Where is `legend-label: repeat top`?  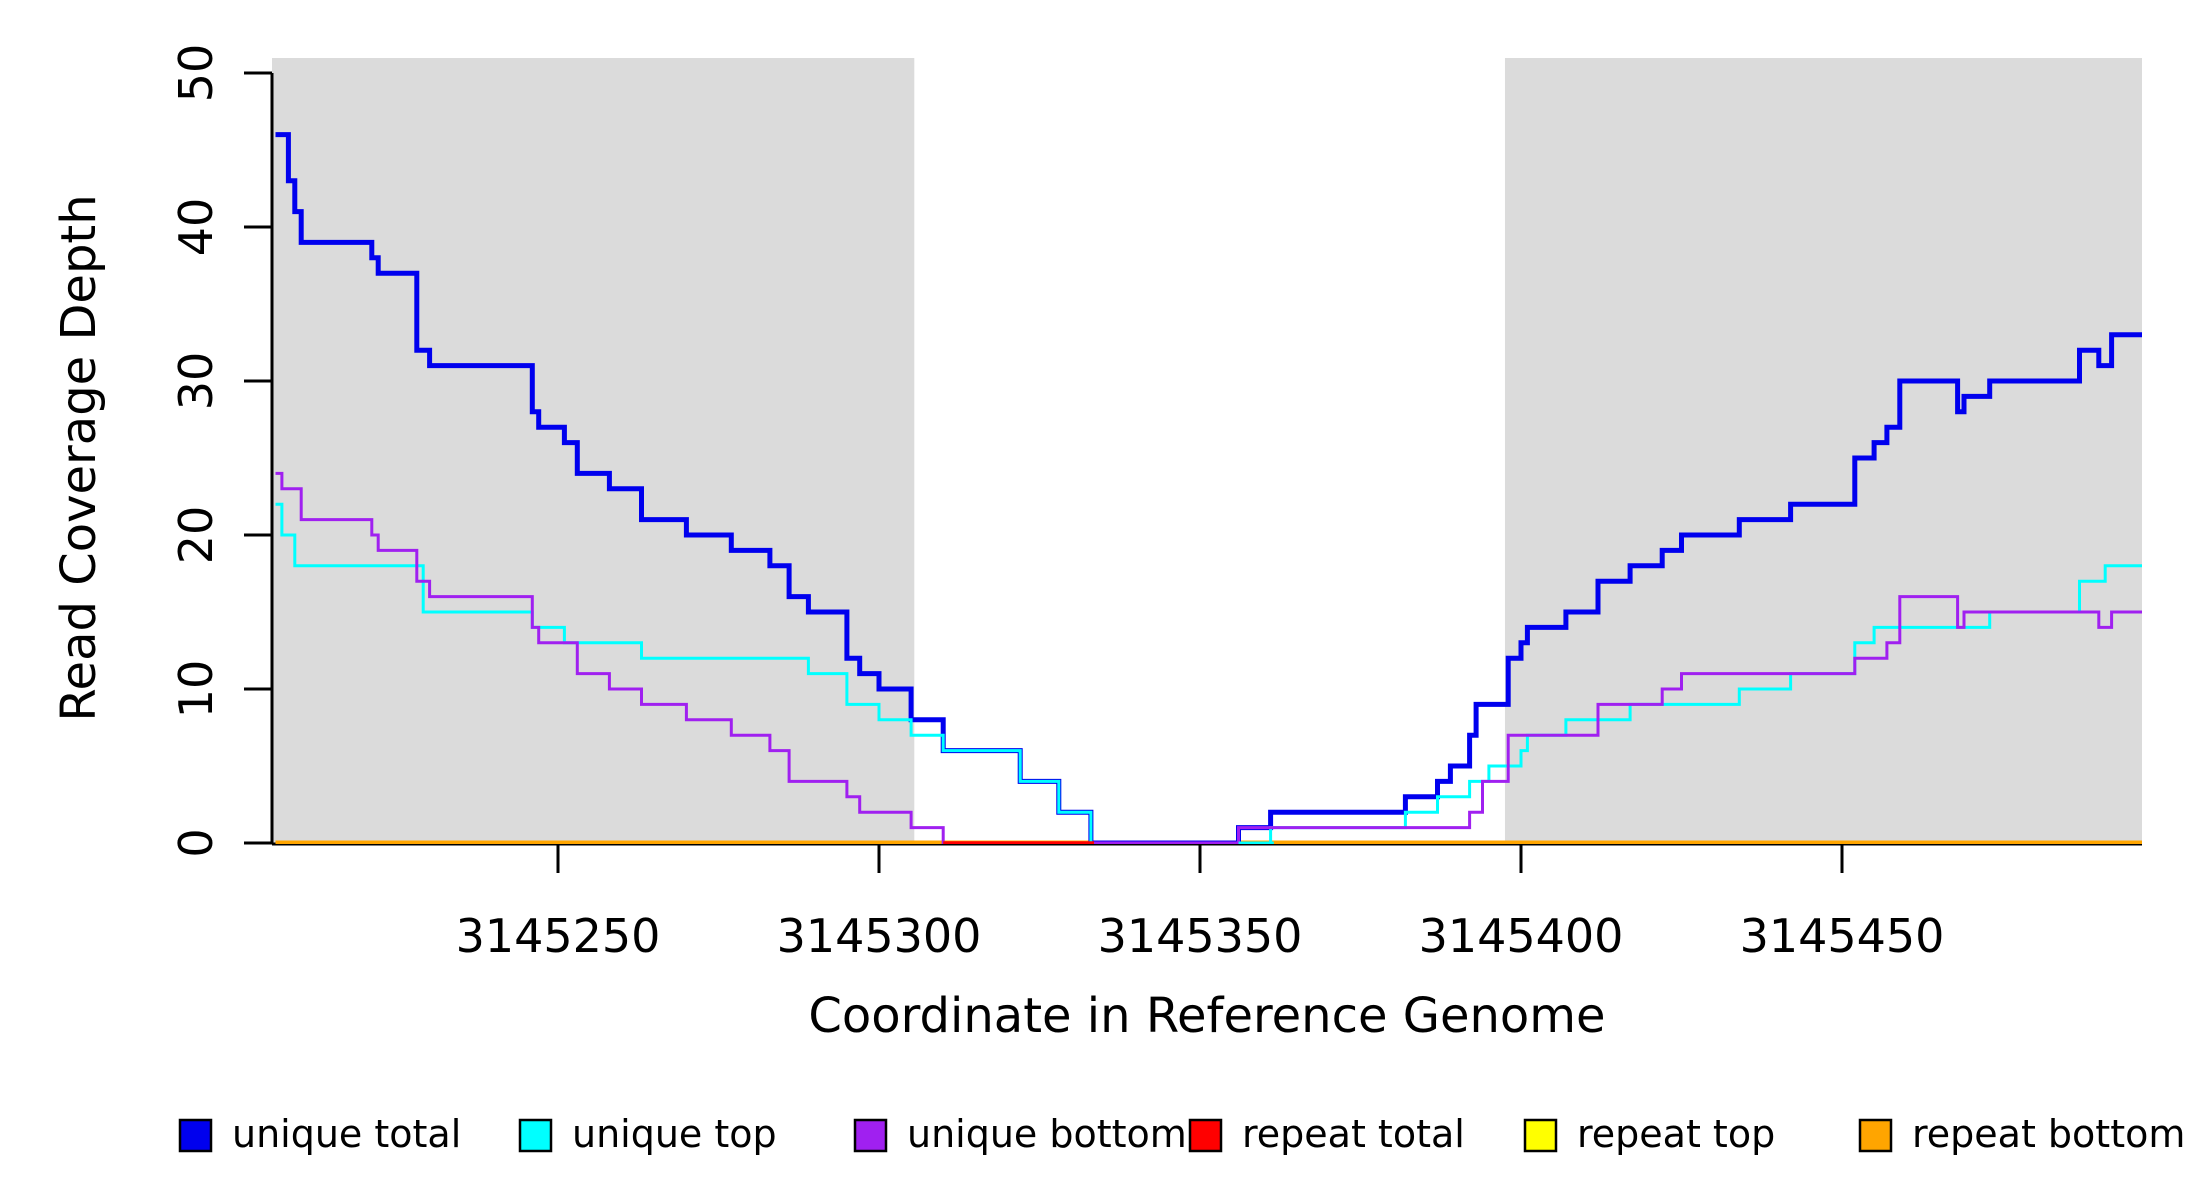 legend-label: repeat top is located at coordinates (1676, 1134).